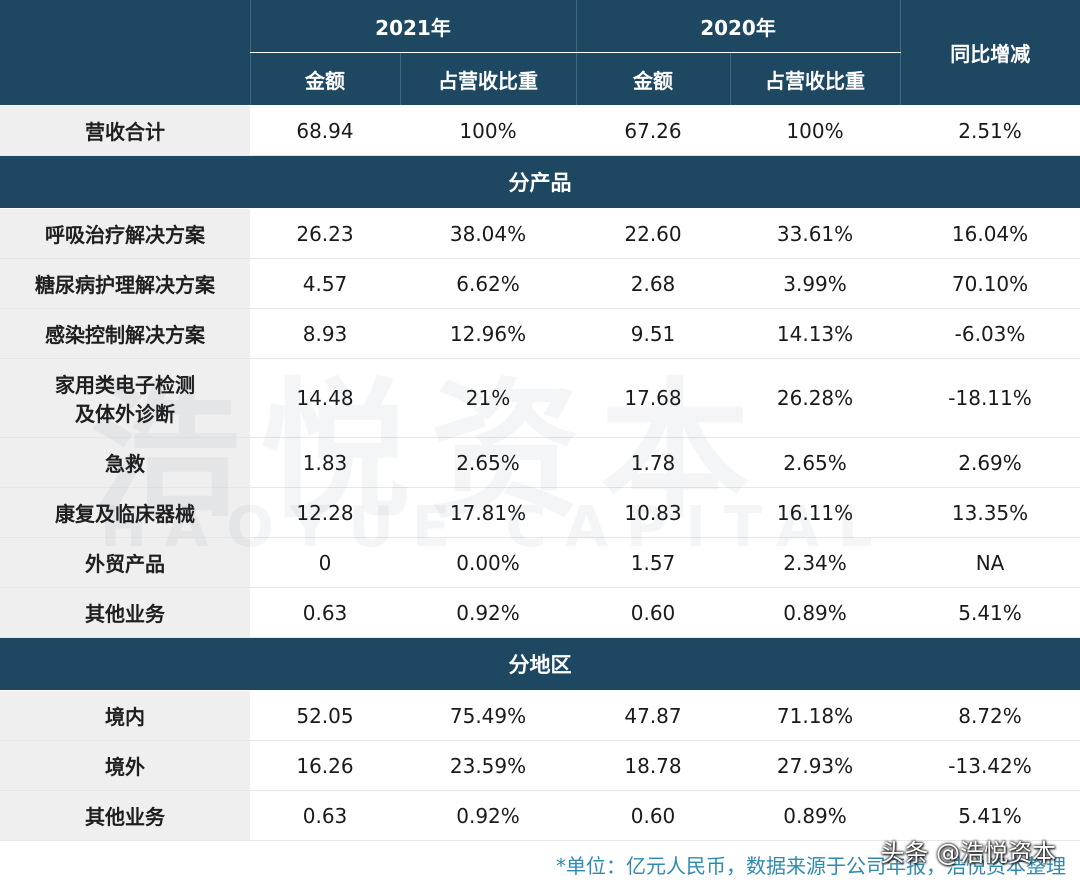 This screenshot has width=1080, height=892. I want to click on row-label: 呼吸治疗解决方案, so click(125, 233).